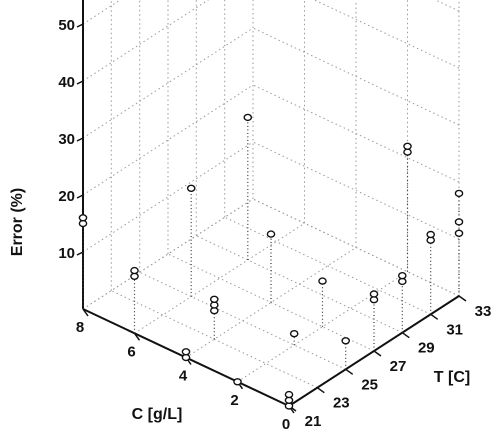 The height and width of the screenshot is (439, 491). What do you see at coordinates (66, 196) in the screenshot?
I see `error-tick-label: 20` at bounding box center [66, 196].